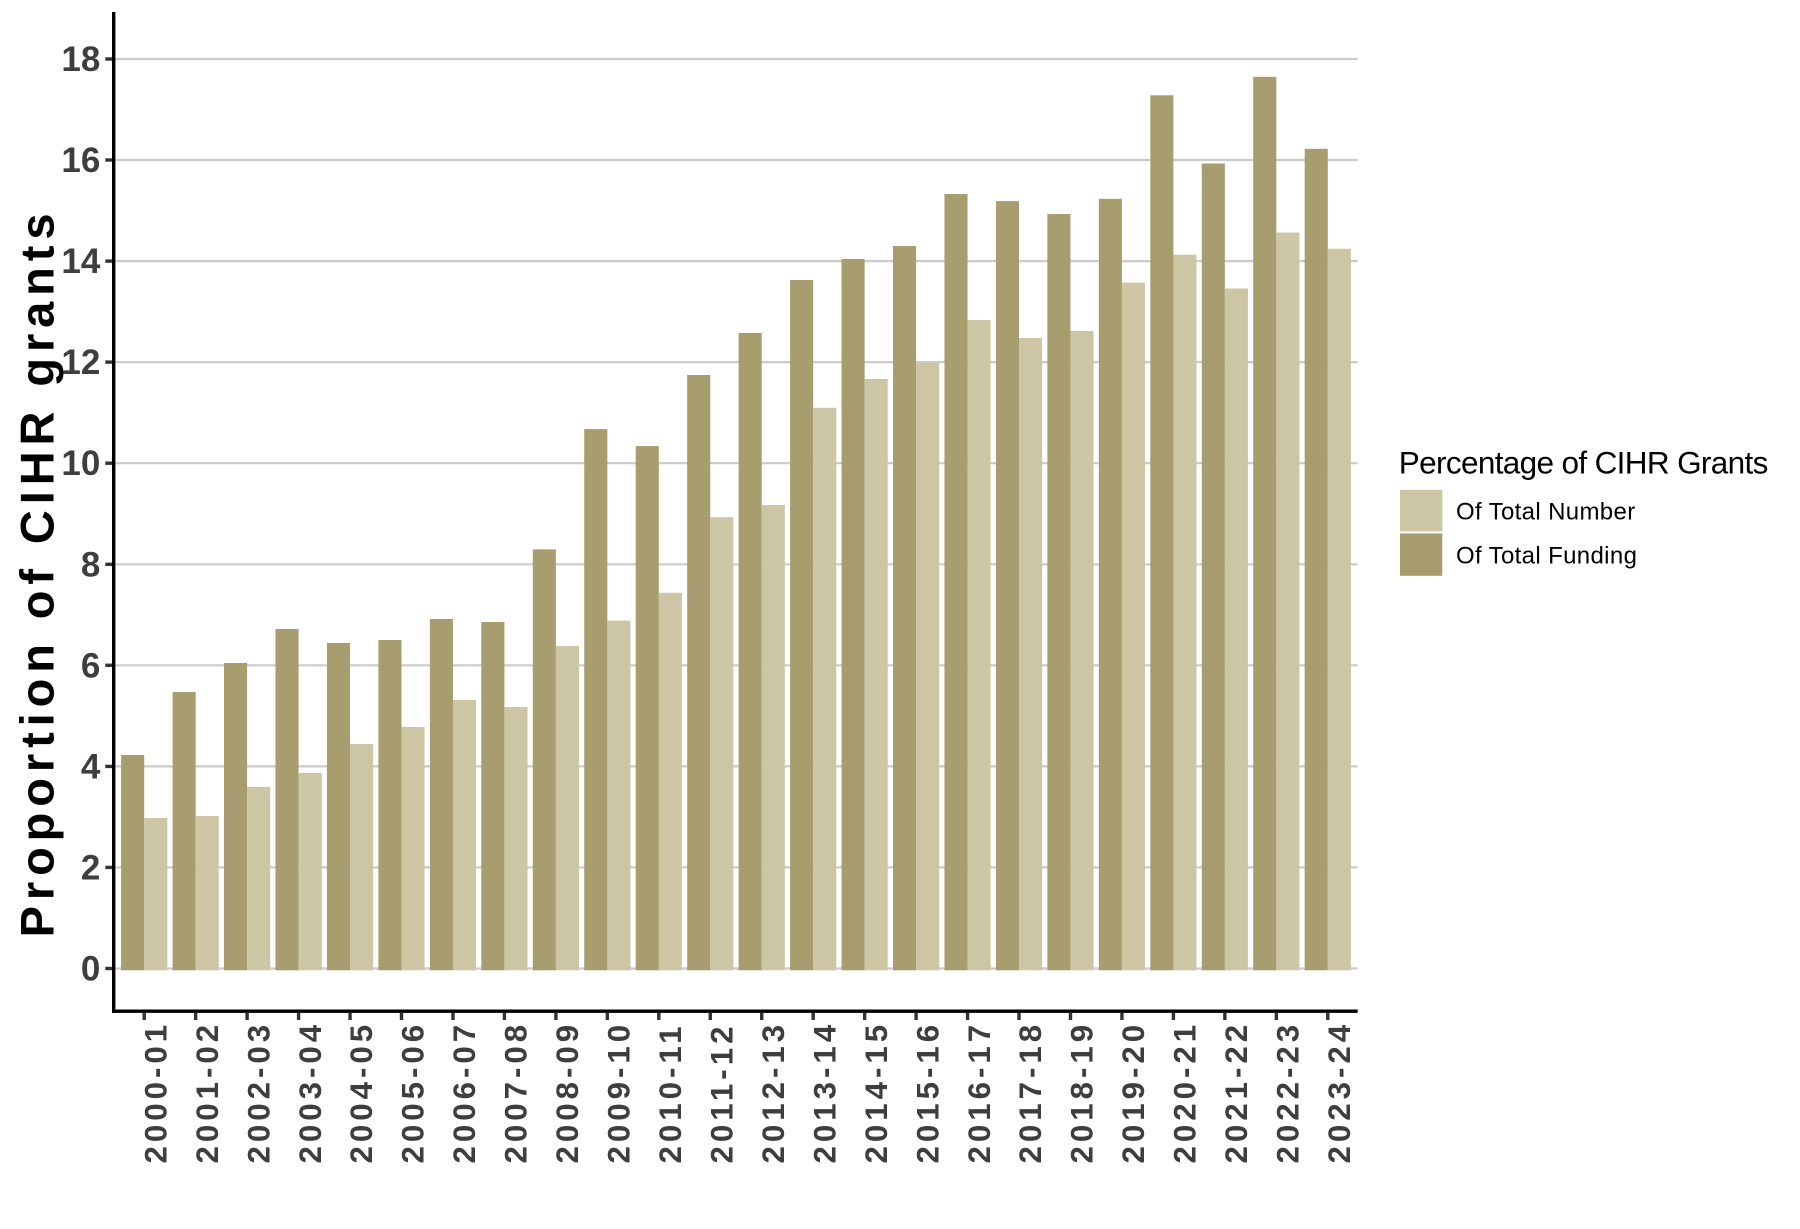 The image size is (1800, 1229). I want to click on svg-text: 2, so click(90, 867).